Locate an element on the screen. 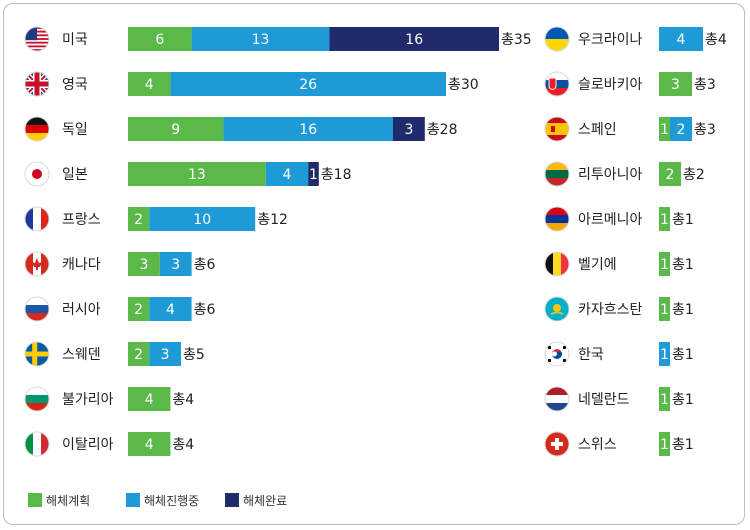  country-row: 독일 9 16 3 총28 is located at coordinates (241, 129).